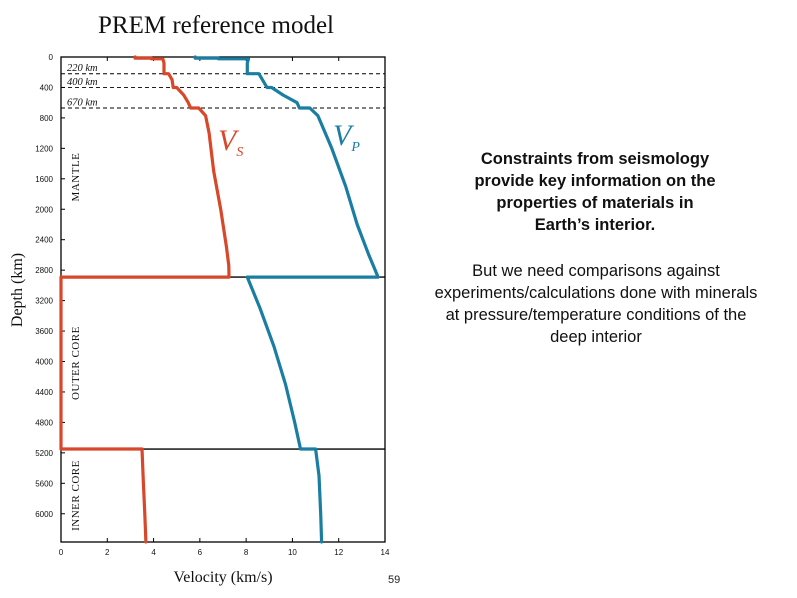  What do you see at coordinates (222, 577) in the screenshot?
I see `x-axis-label: Velocity (km/s)` at bounding box center [222, 577].